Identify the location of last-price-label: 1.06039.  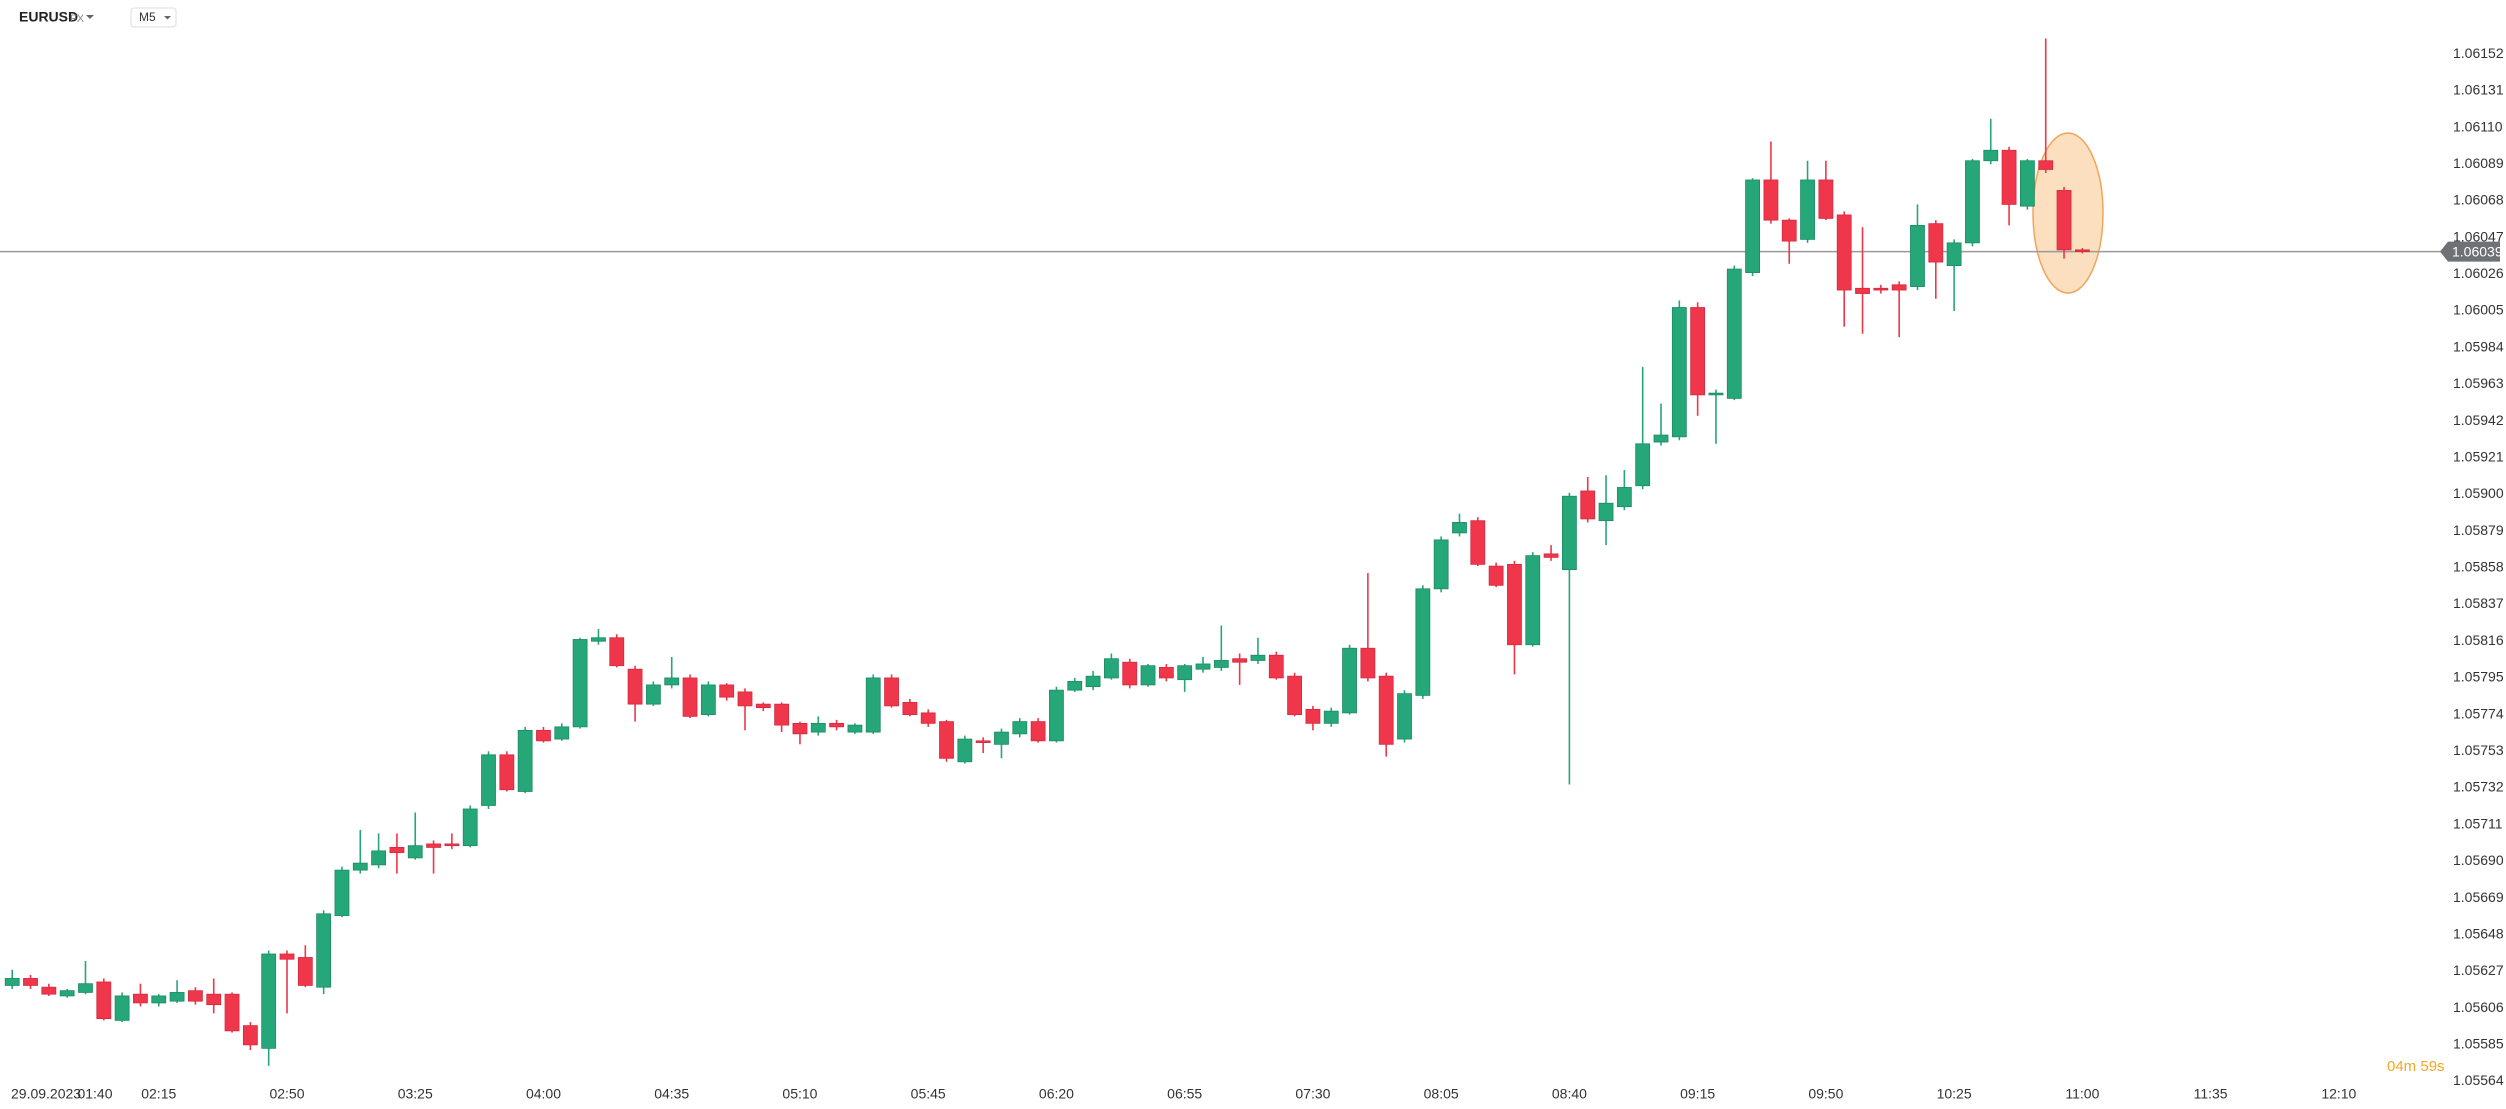
(2477, 251).